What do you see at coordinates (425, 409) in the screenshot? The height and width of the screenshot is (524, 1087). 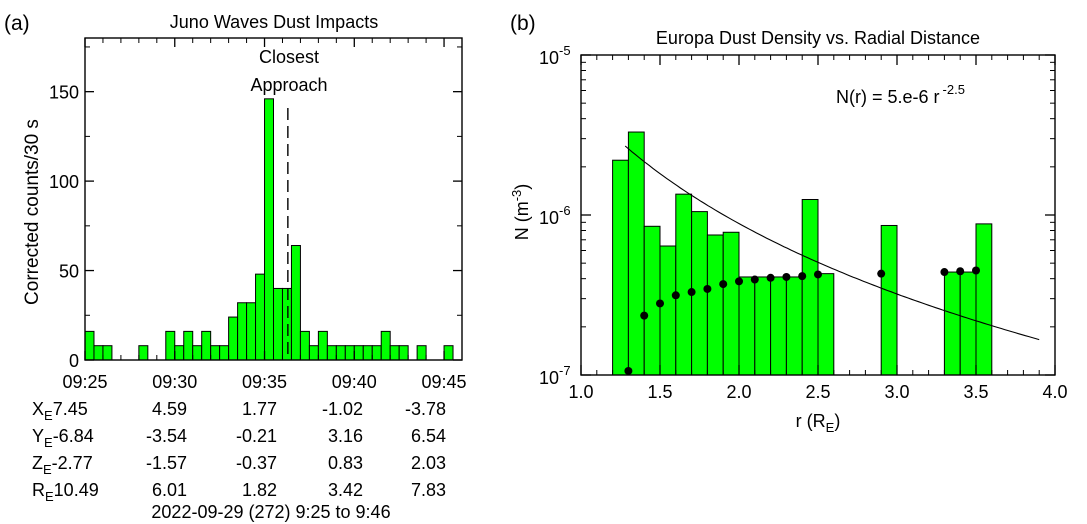 I see `table-cell: -3.78` at bounding box center [425, 409].